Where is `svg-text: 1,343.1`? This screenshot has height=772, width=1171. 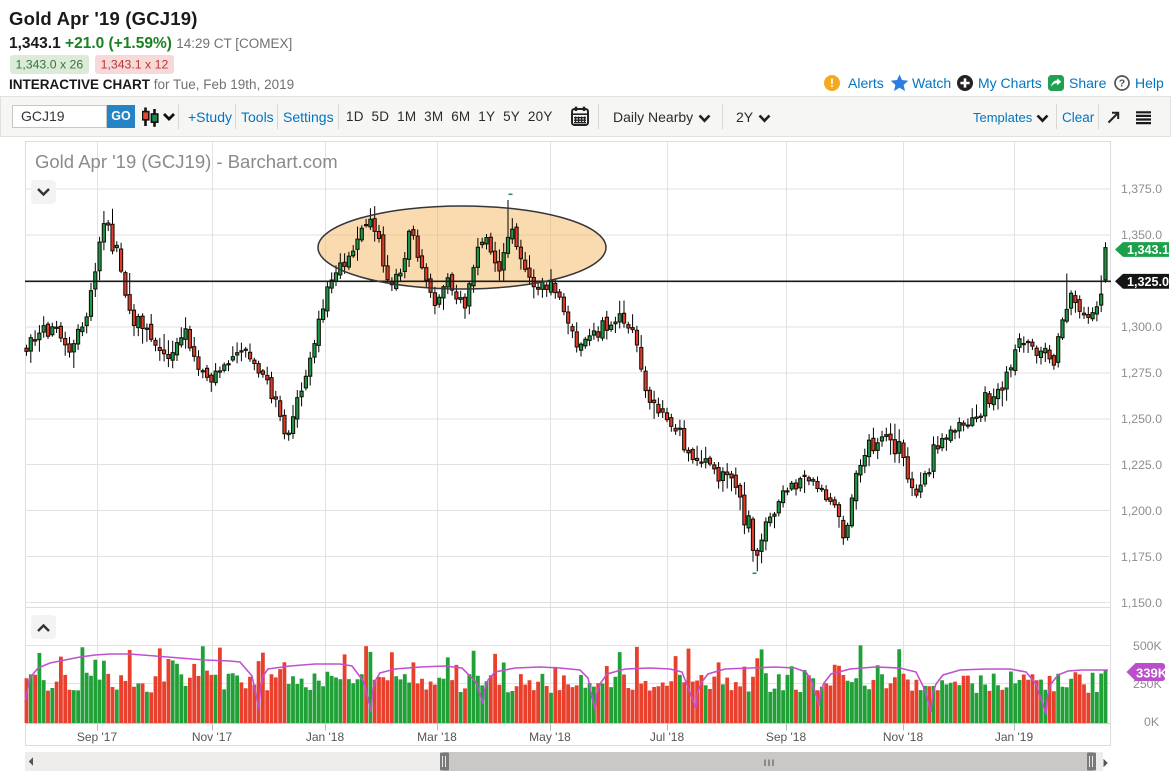 svg-text: 1,343.1 is located at coordinates (1148, 250).